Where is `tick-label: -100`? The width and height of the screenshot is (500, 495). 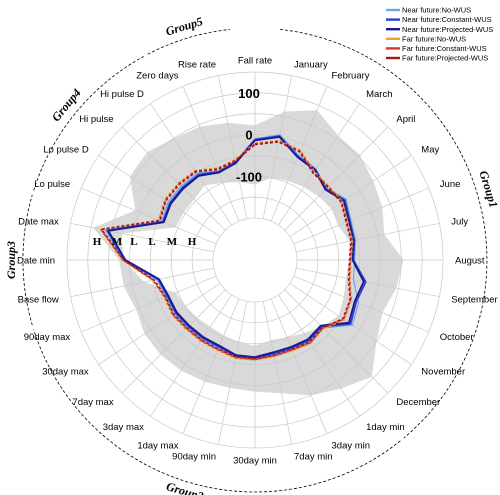
tick-label: -100 is located at coordinates (249, 176).